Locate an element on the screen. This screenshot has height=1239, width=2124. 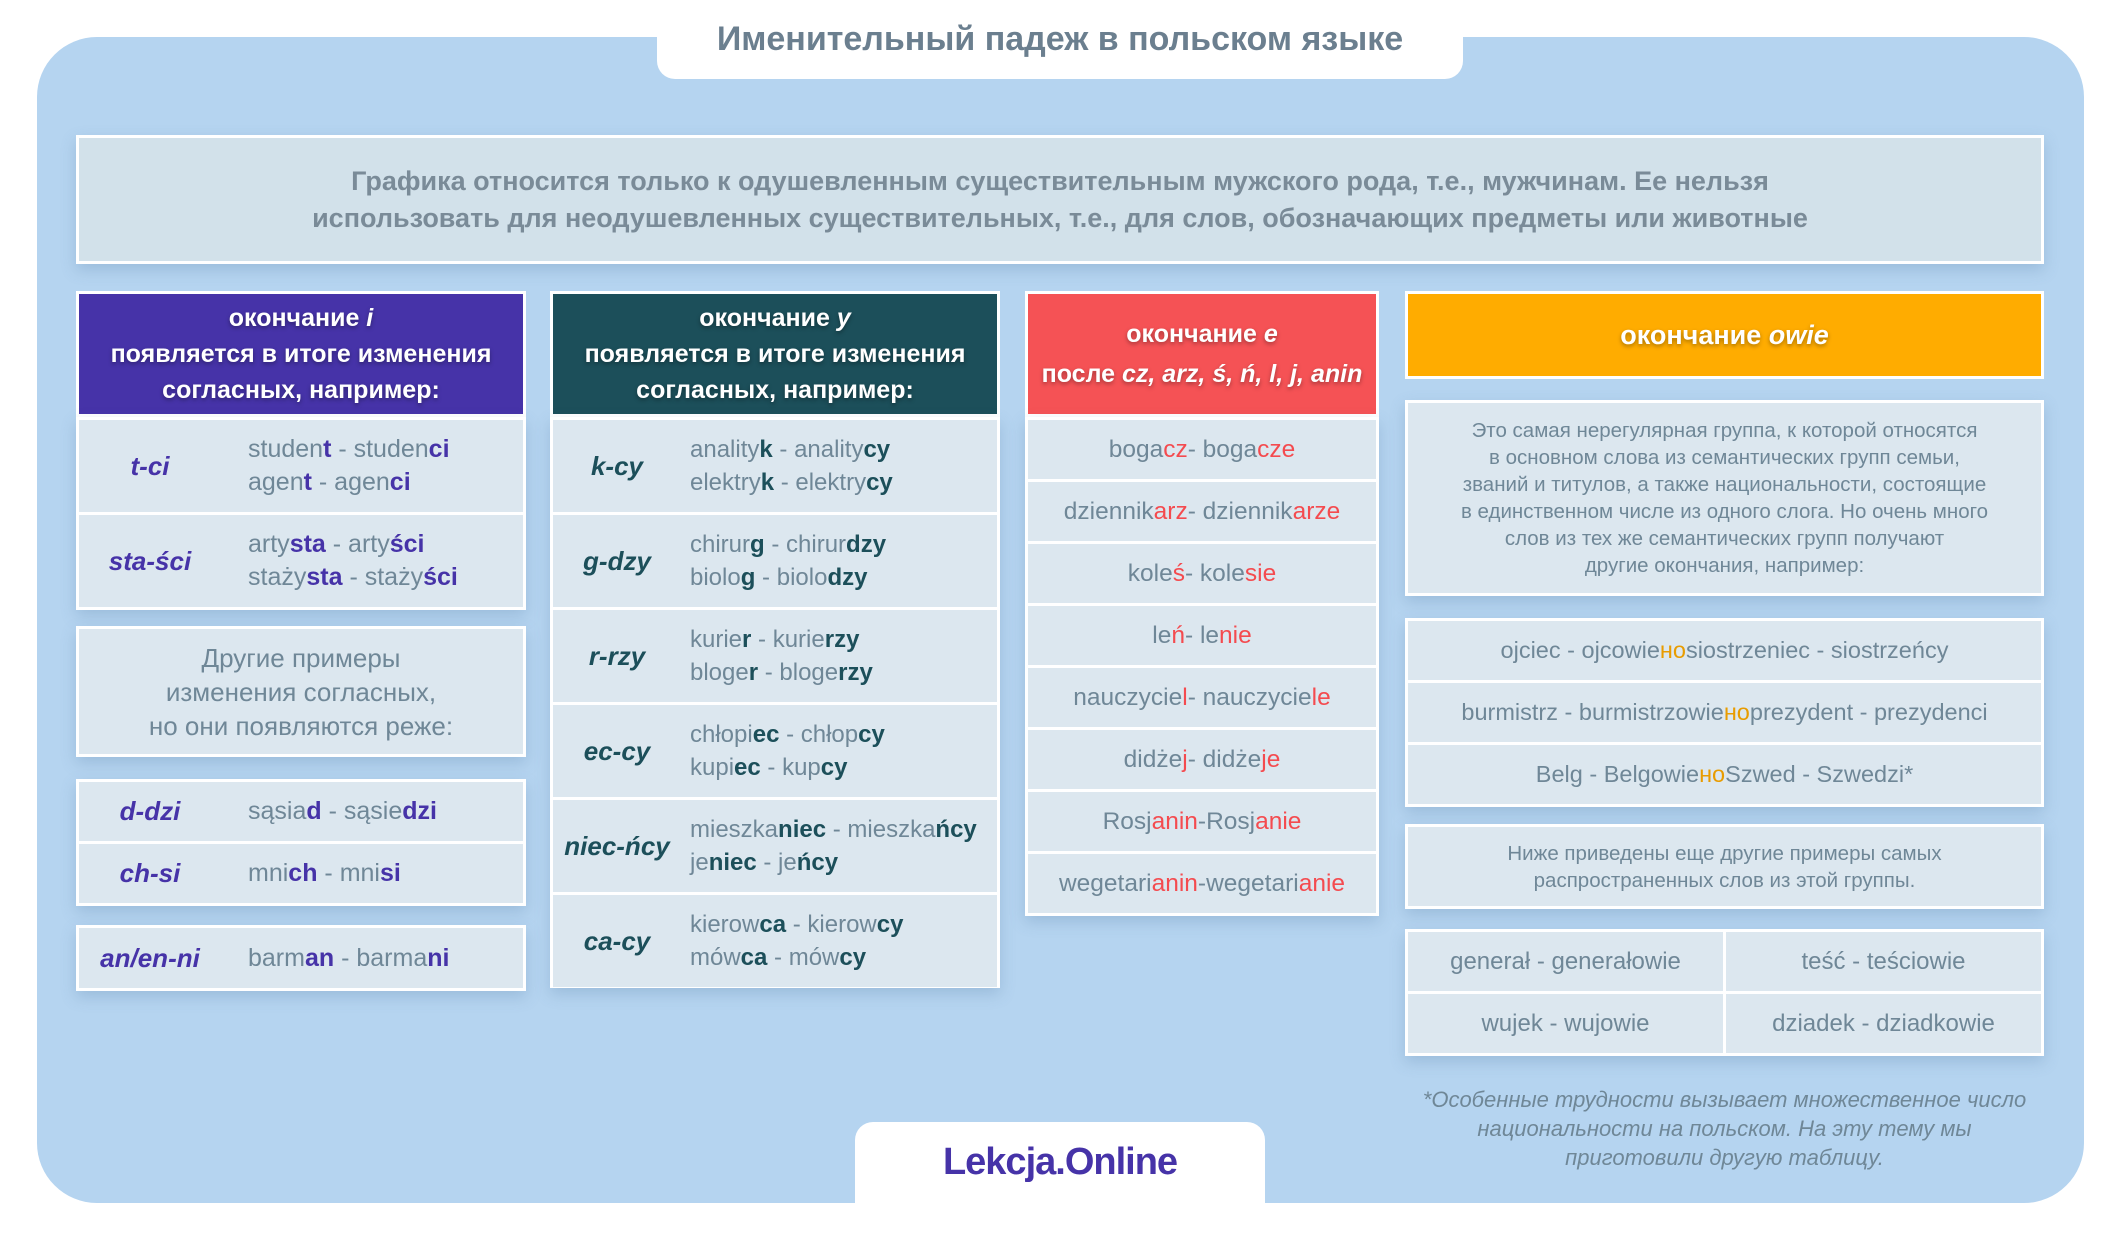
word-part: - studen is located at coordinates (380, 449).